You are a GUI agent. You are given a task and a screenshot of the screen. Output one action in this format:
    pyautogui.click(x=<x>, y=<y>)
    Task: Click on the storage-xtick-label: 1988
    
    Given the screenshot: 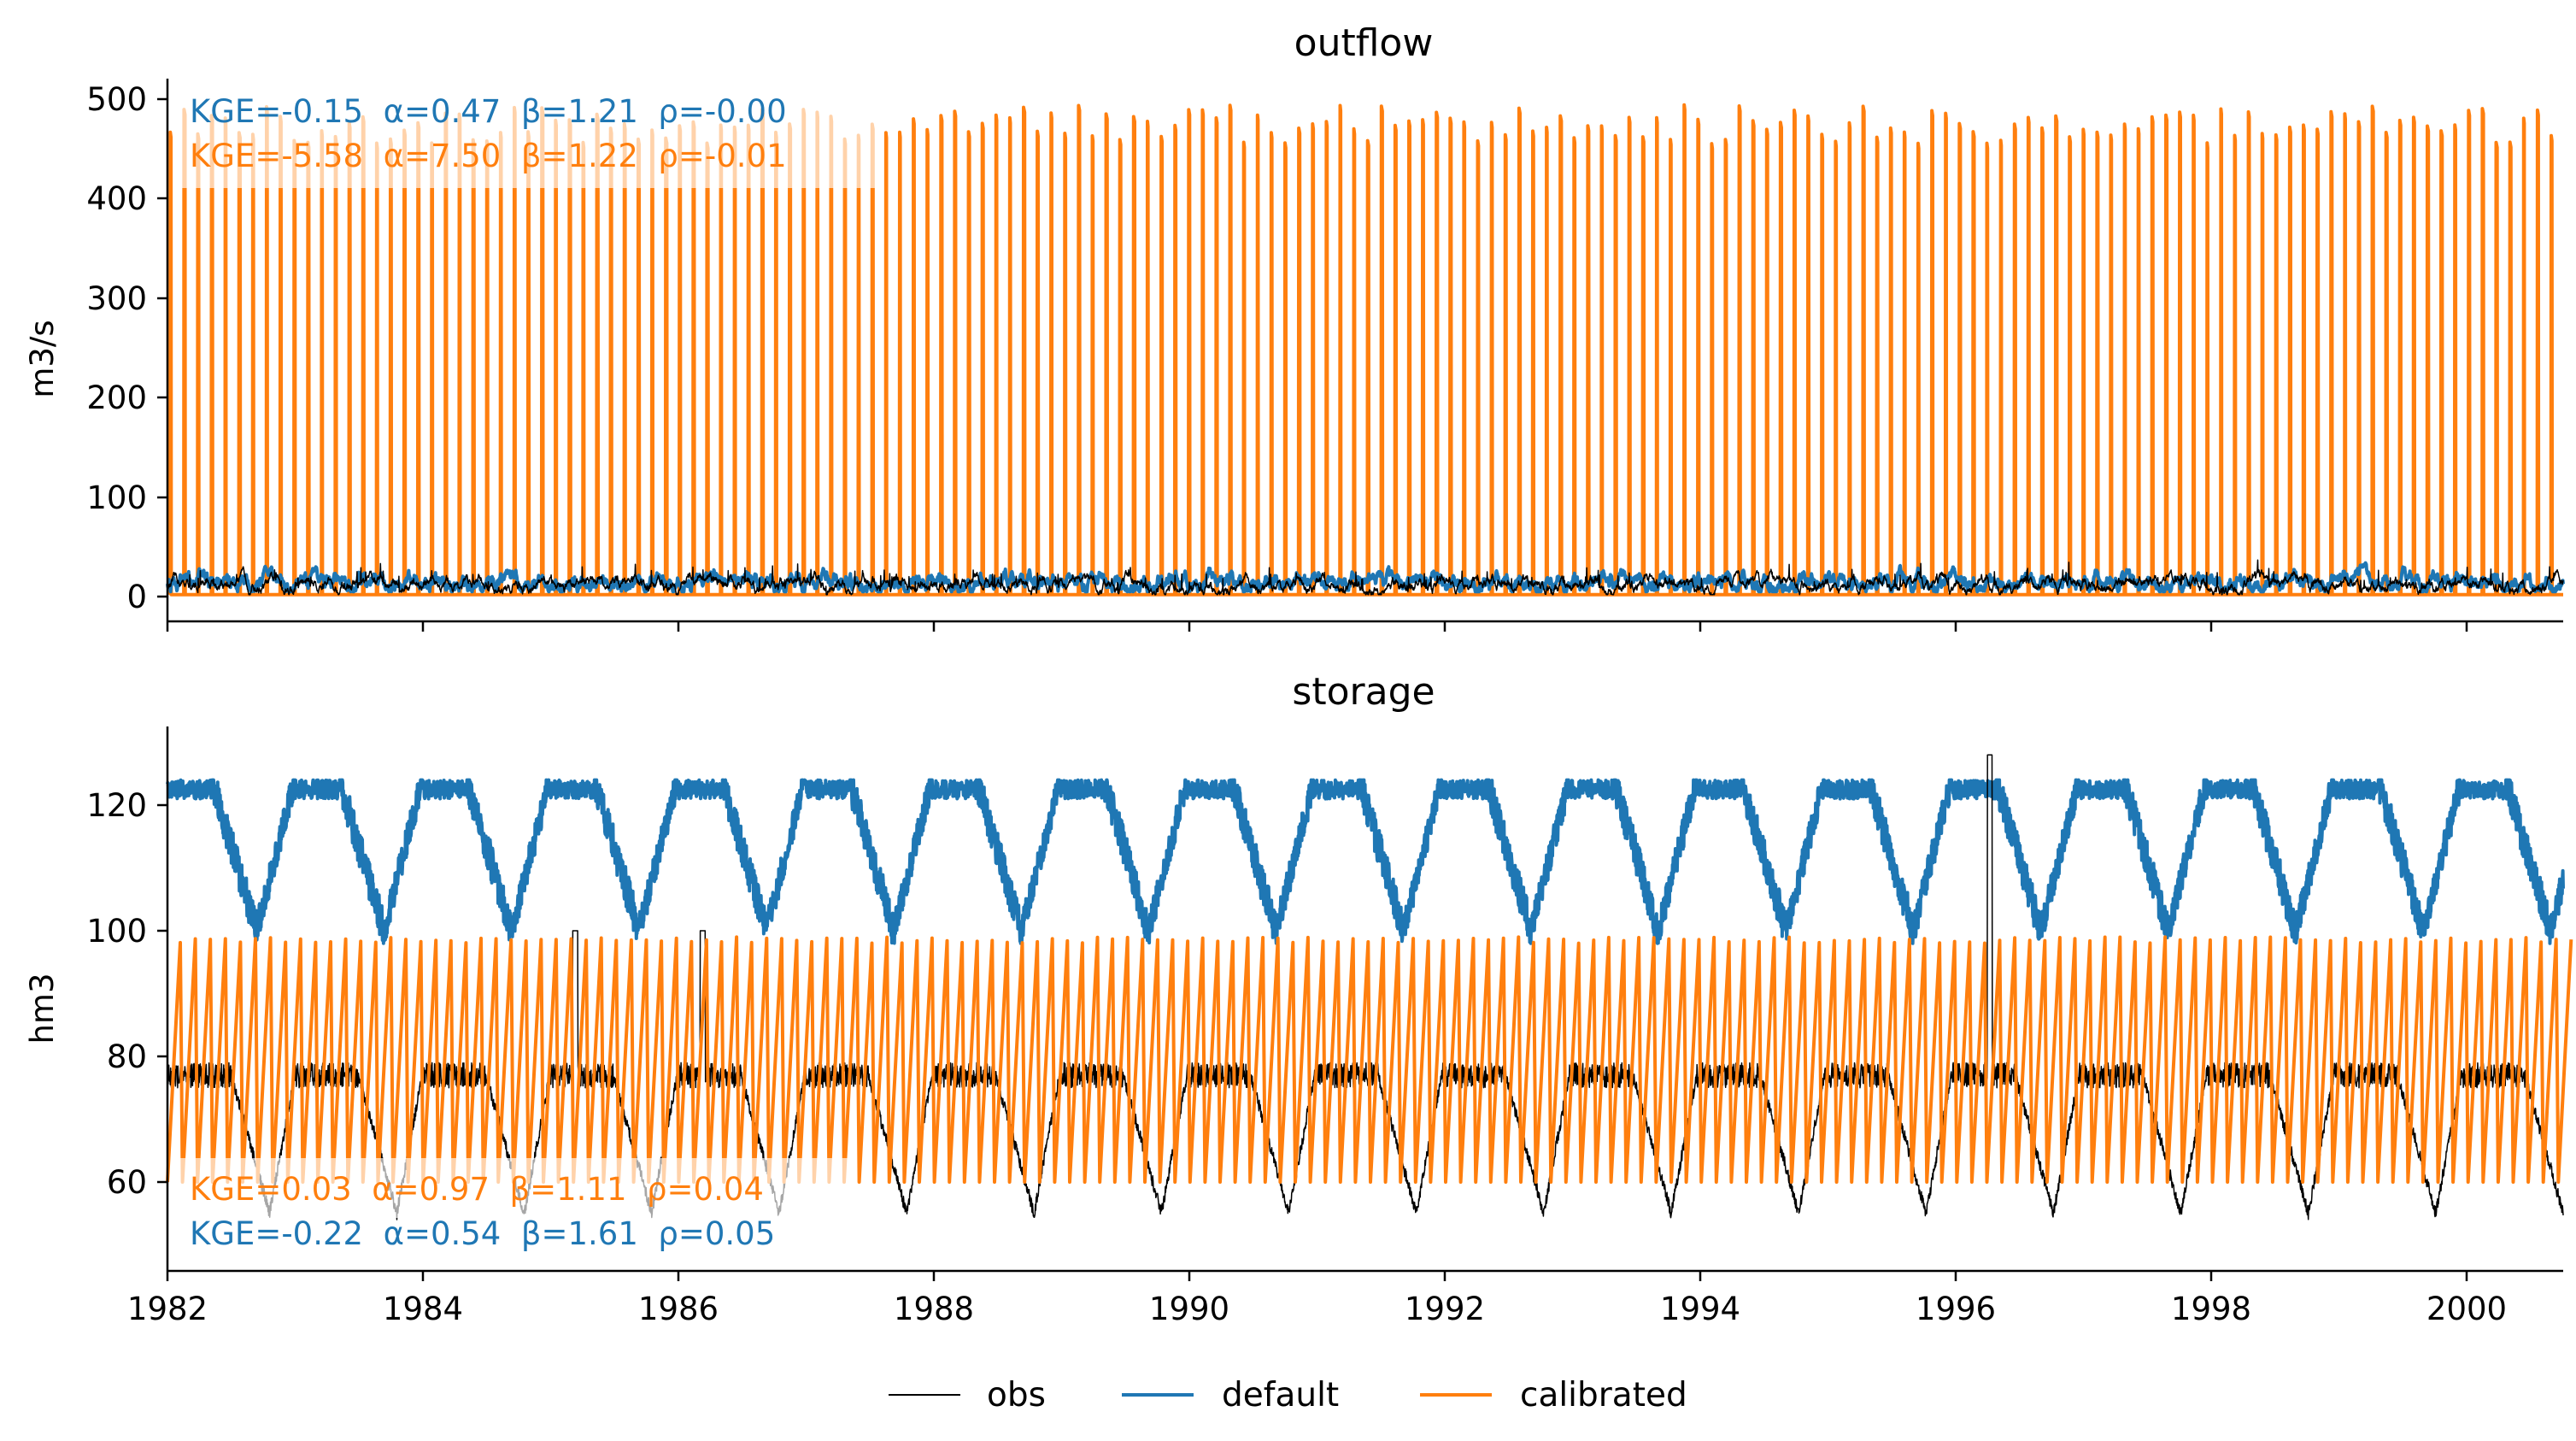 What is the action you would take?
    pyautogui.click(x=934, y=1309)
    